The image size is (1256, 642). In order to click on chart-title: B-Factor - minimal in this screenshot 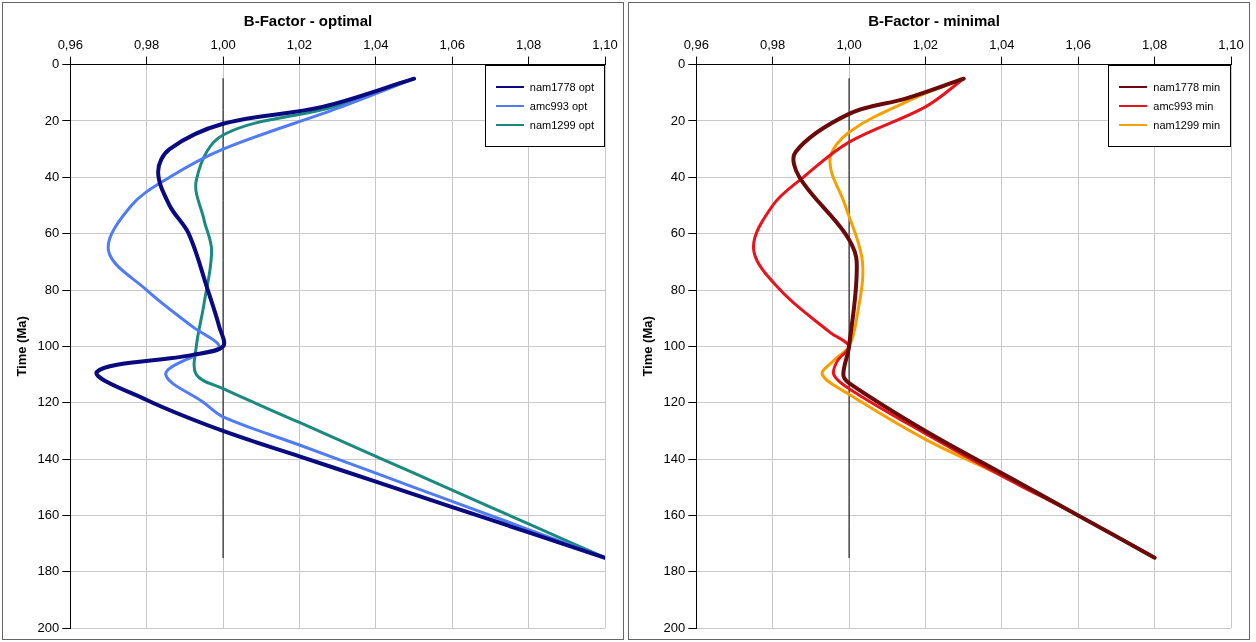, I will do `click(934, 21)`.